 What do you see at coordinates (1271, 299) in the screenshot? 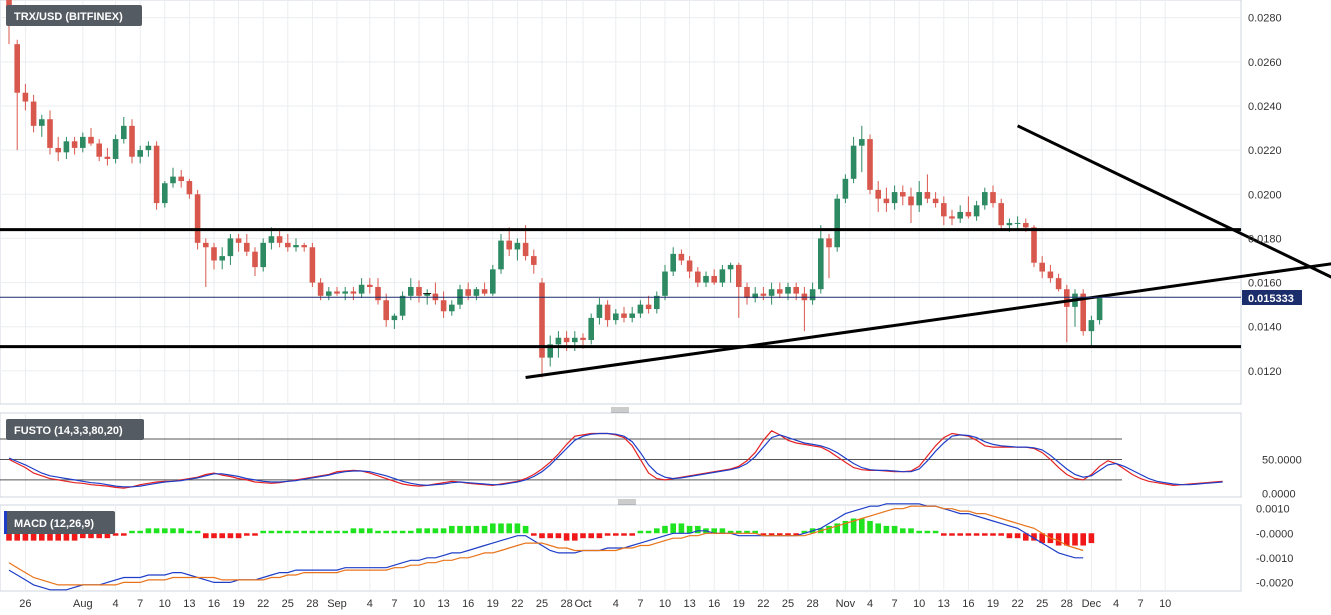
I see `current-price-text: 0.015333` at bounding box center [1271, 299].